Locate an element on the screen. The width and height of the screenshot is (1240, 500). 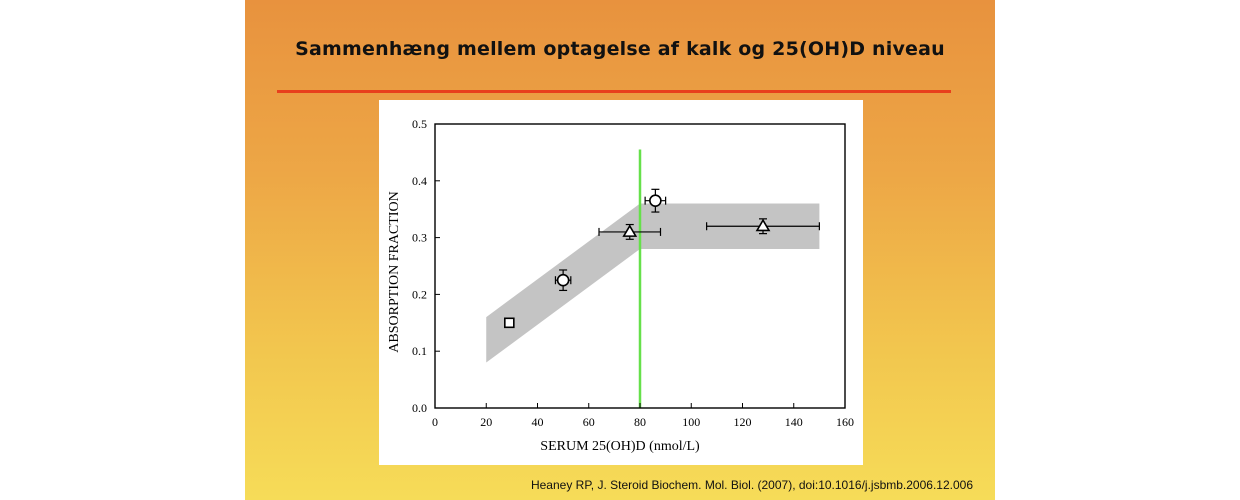
x-tick-label: 120 is located at coordinates (743, 422).